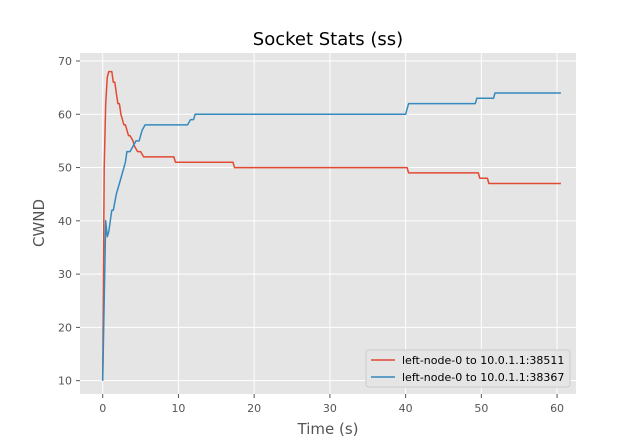 This screenshot has width=640, height=440. Describe the element at coordinates (330, 408) in the screenshot. I see `x-tick-label: 30` at that location.